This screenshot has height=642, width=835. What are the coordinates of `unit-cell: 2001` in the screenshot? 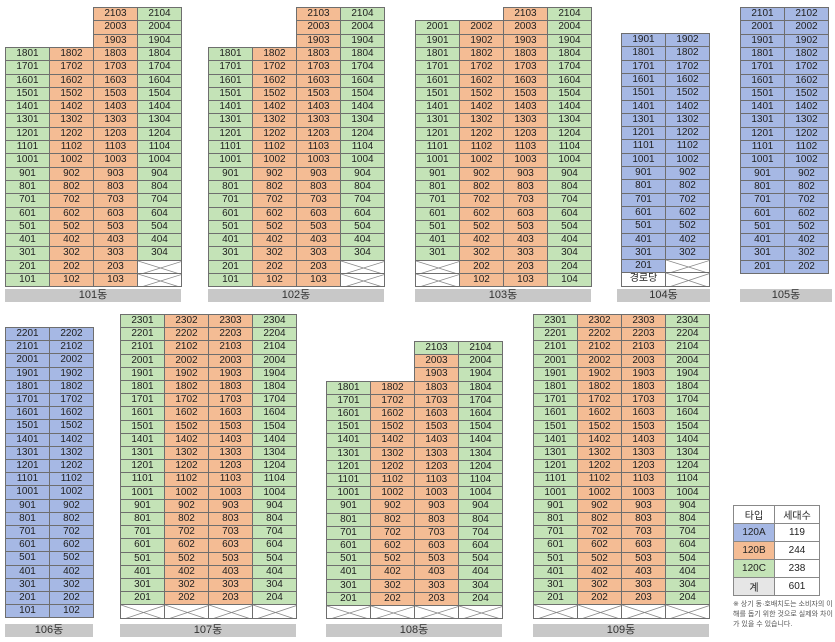 It's located at (27, 360).